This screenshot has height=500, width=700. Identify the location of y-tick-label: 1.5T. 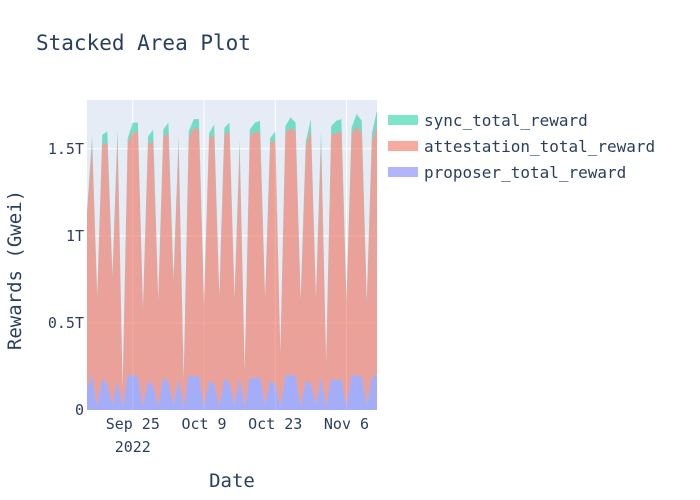
(66, 149).